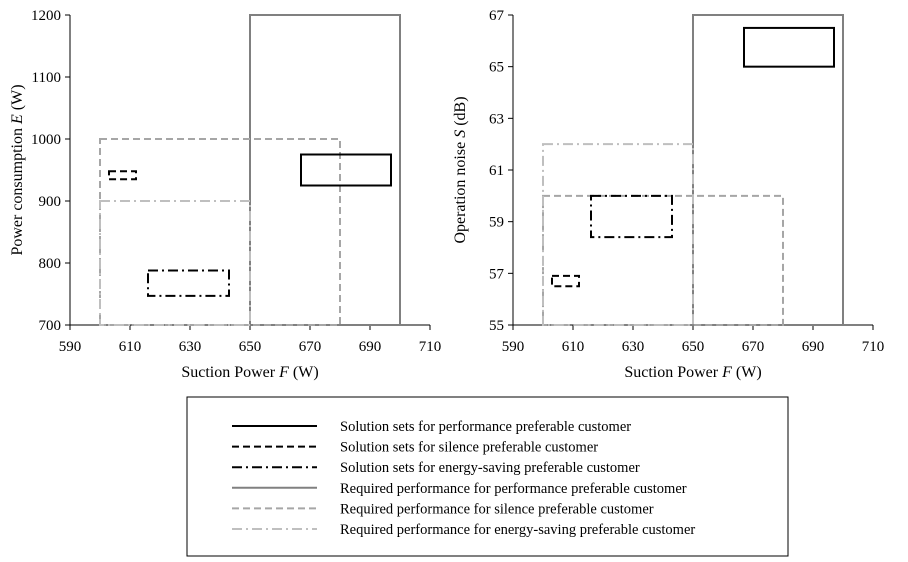 The width and height of the screenshot is (908, 562). I want to click on y-tick-label: 65, so click(496, 68).